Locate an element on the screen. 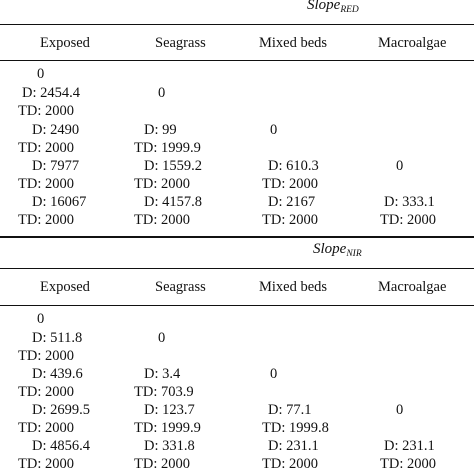 This screenshot has width=474, height=474. rule-under-title-nir is located at coordinates (237, 268).